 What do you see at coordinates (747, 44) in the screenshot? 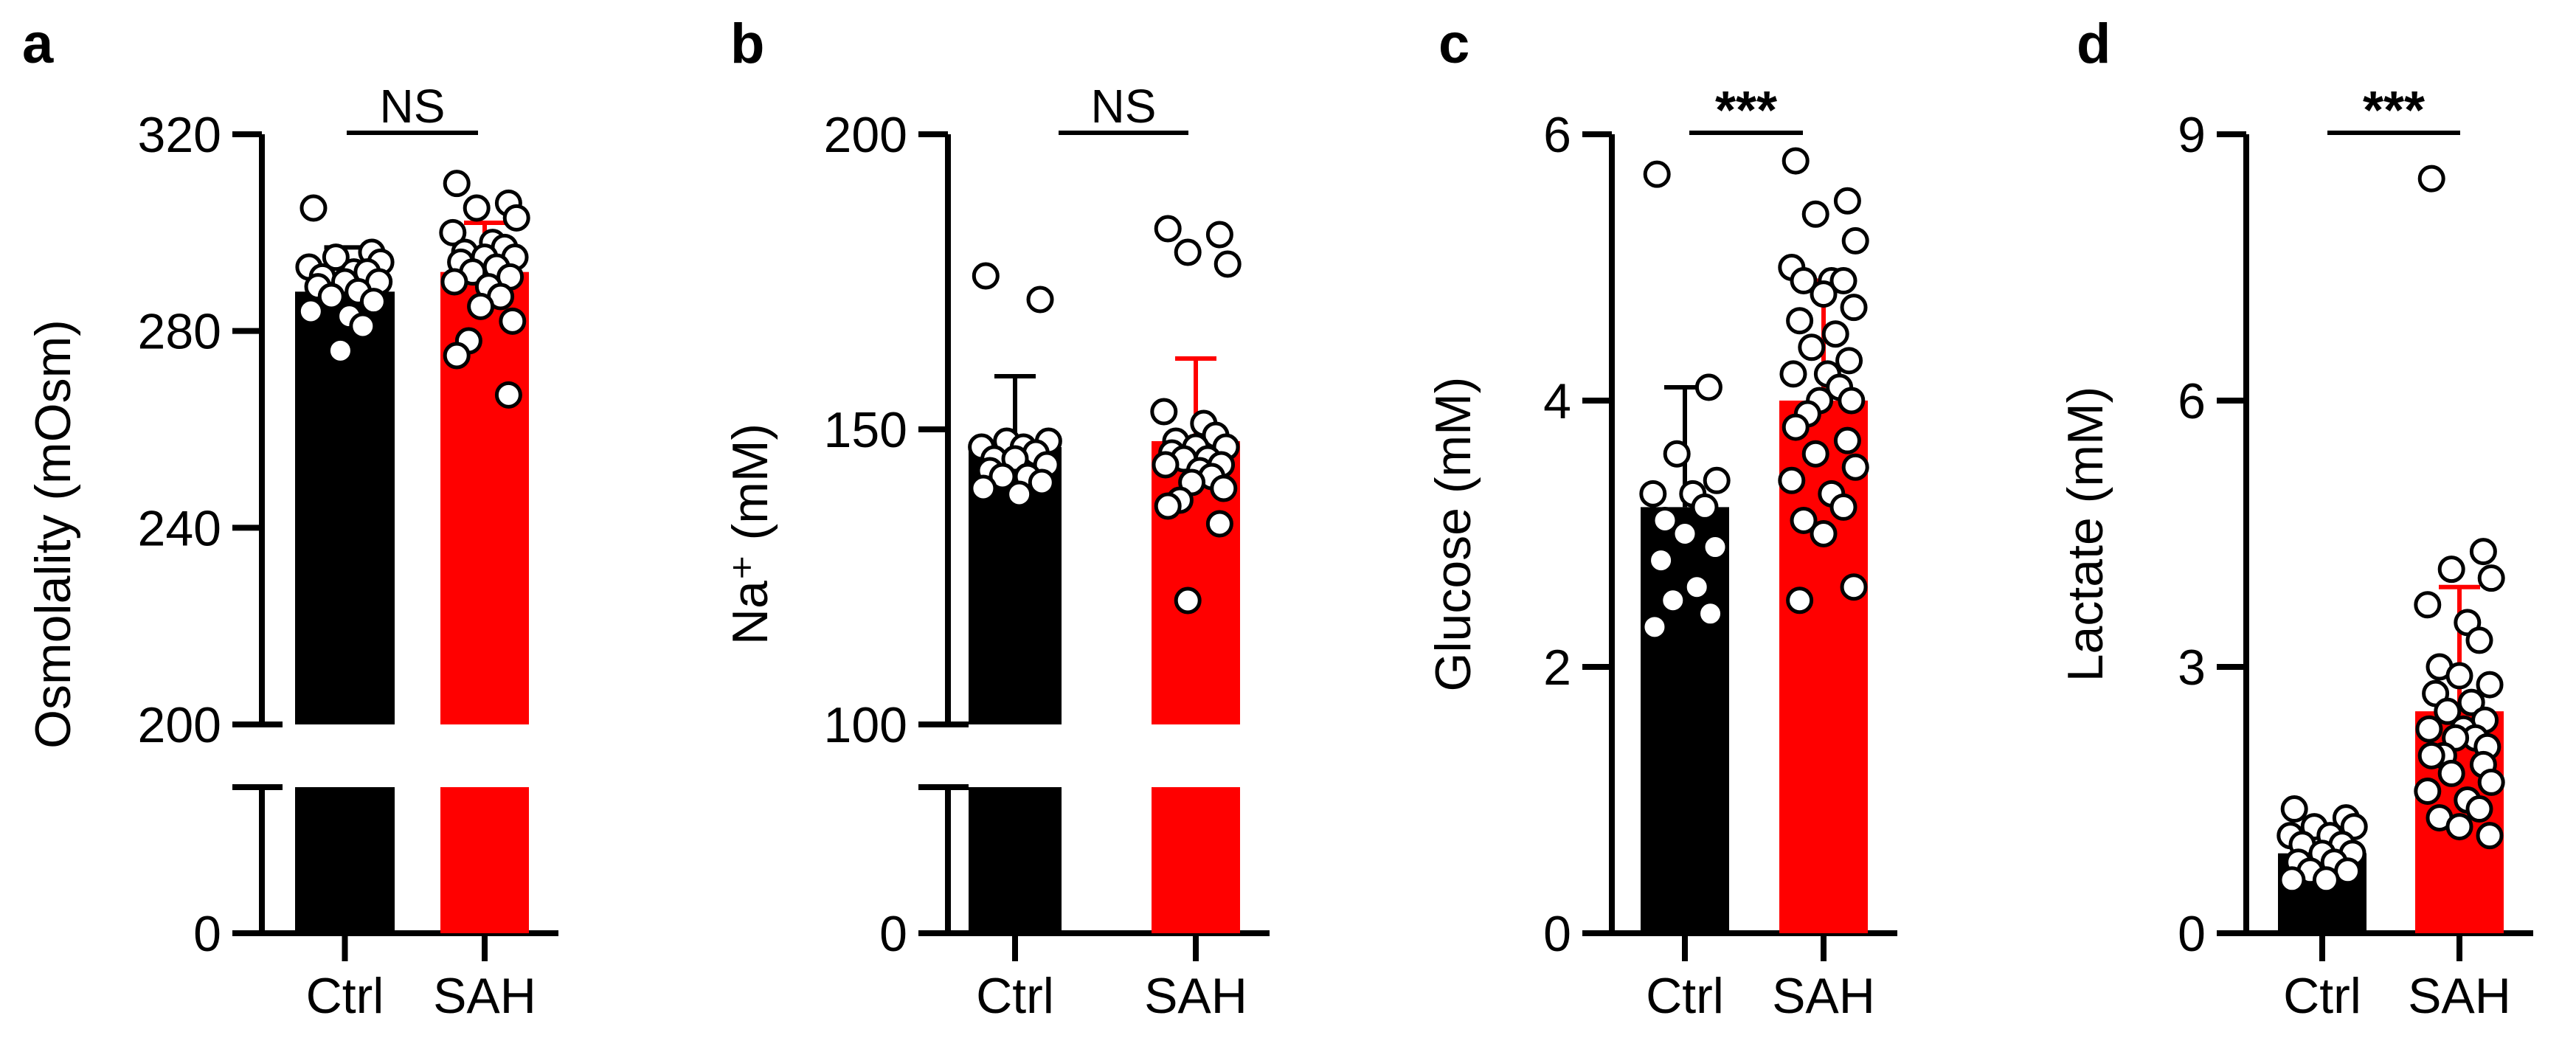
I see `panel-letter: b` at bounding box center [747, 44].